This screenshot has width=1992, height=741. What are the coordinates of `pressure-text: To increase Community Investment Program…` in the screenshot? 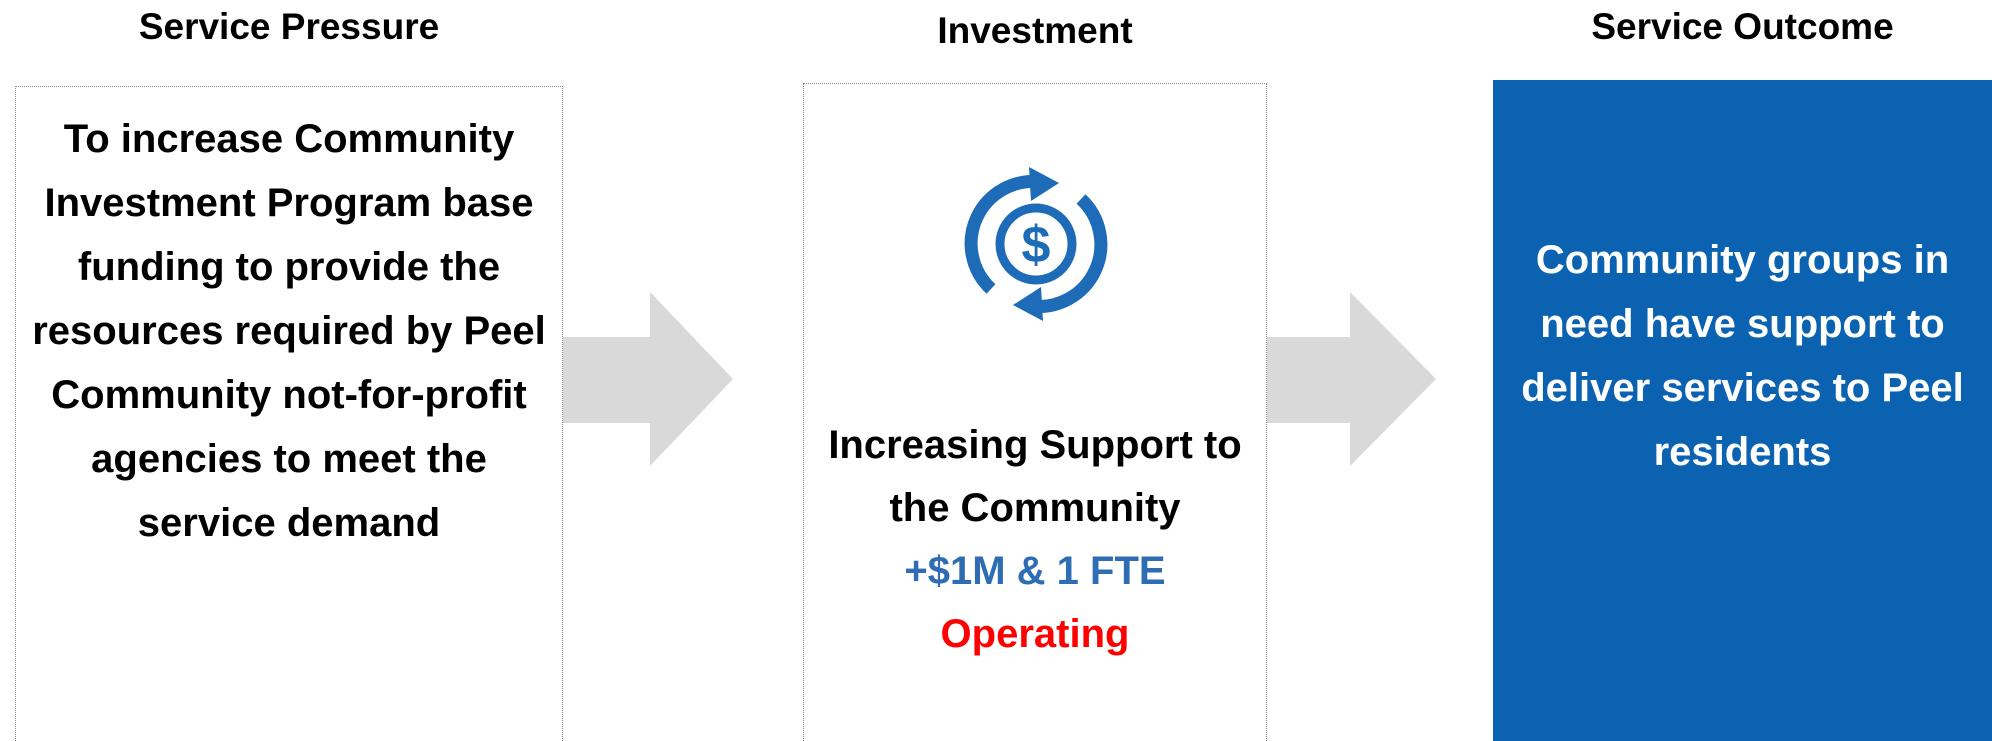 It's located at (289, 331).